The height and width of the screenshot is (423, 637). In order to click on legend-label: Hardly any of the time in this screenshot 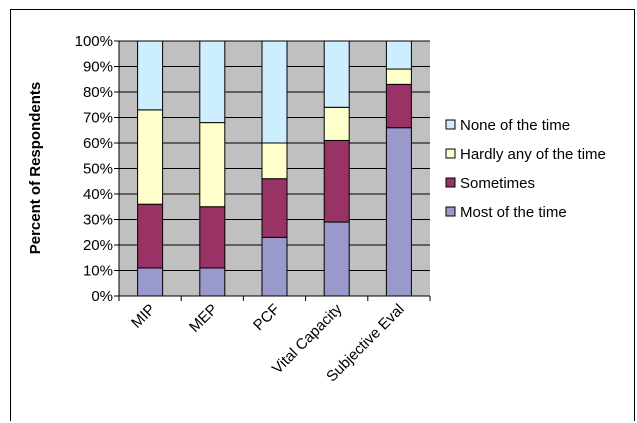, I will do `click(533, 154)`.